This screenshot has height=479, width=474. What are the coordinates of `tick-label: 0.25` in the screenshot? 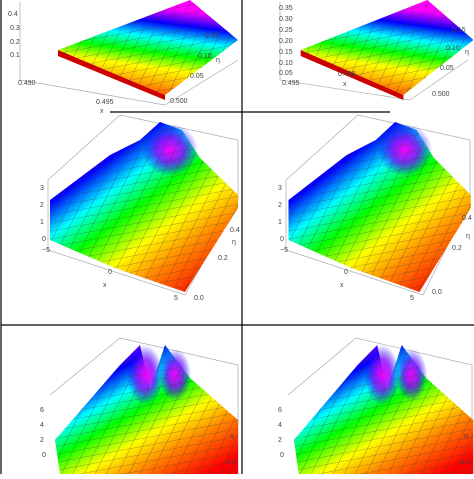 It's located at (286, 30).